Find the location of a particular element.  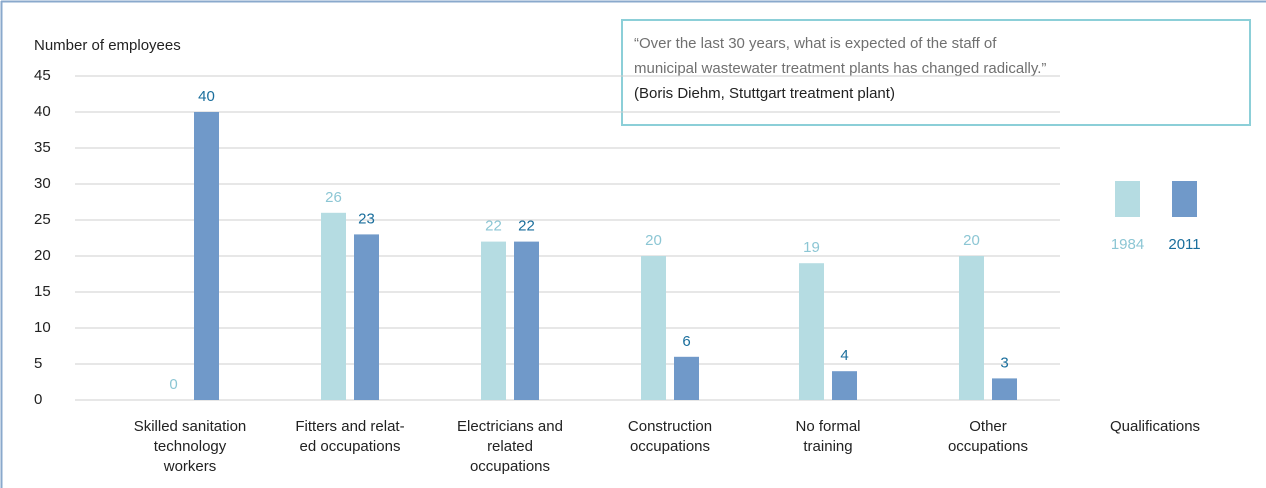

quote-box is located at coordinates (936, 72).